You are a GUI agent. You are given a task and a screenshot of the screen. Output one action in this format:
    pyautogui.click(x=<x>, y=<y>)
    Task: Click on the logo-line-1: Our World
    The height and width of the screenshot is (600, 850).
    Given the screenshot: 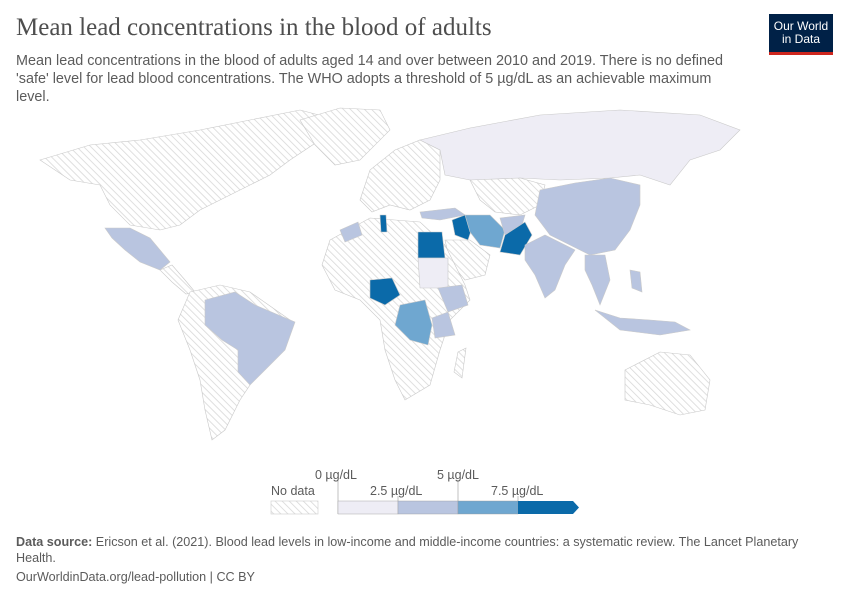 What is the action you would take?
    pyautogui.click(x=801, y=26)
    